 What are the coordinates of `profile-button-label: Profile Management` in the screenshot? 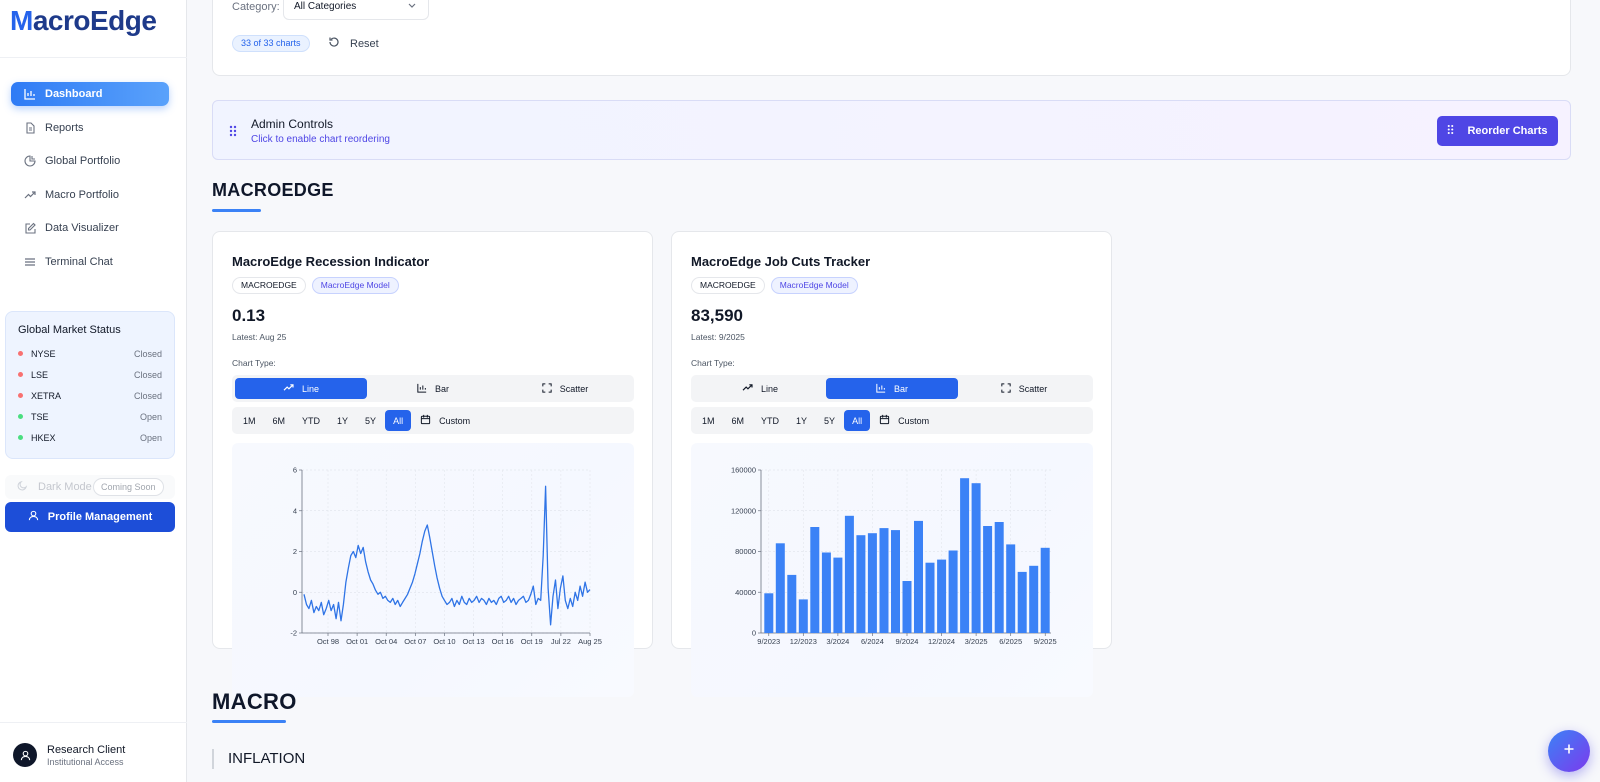 It's located at (100, 517).